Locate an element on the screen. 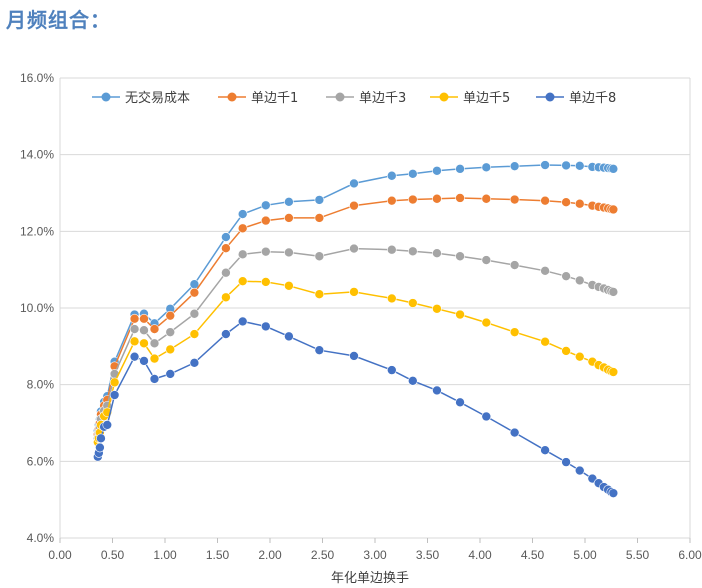  legend-label: 无交易成本 is located at coordinates (157, 98).